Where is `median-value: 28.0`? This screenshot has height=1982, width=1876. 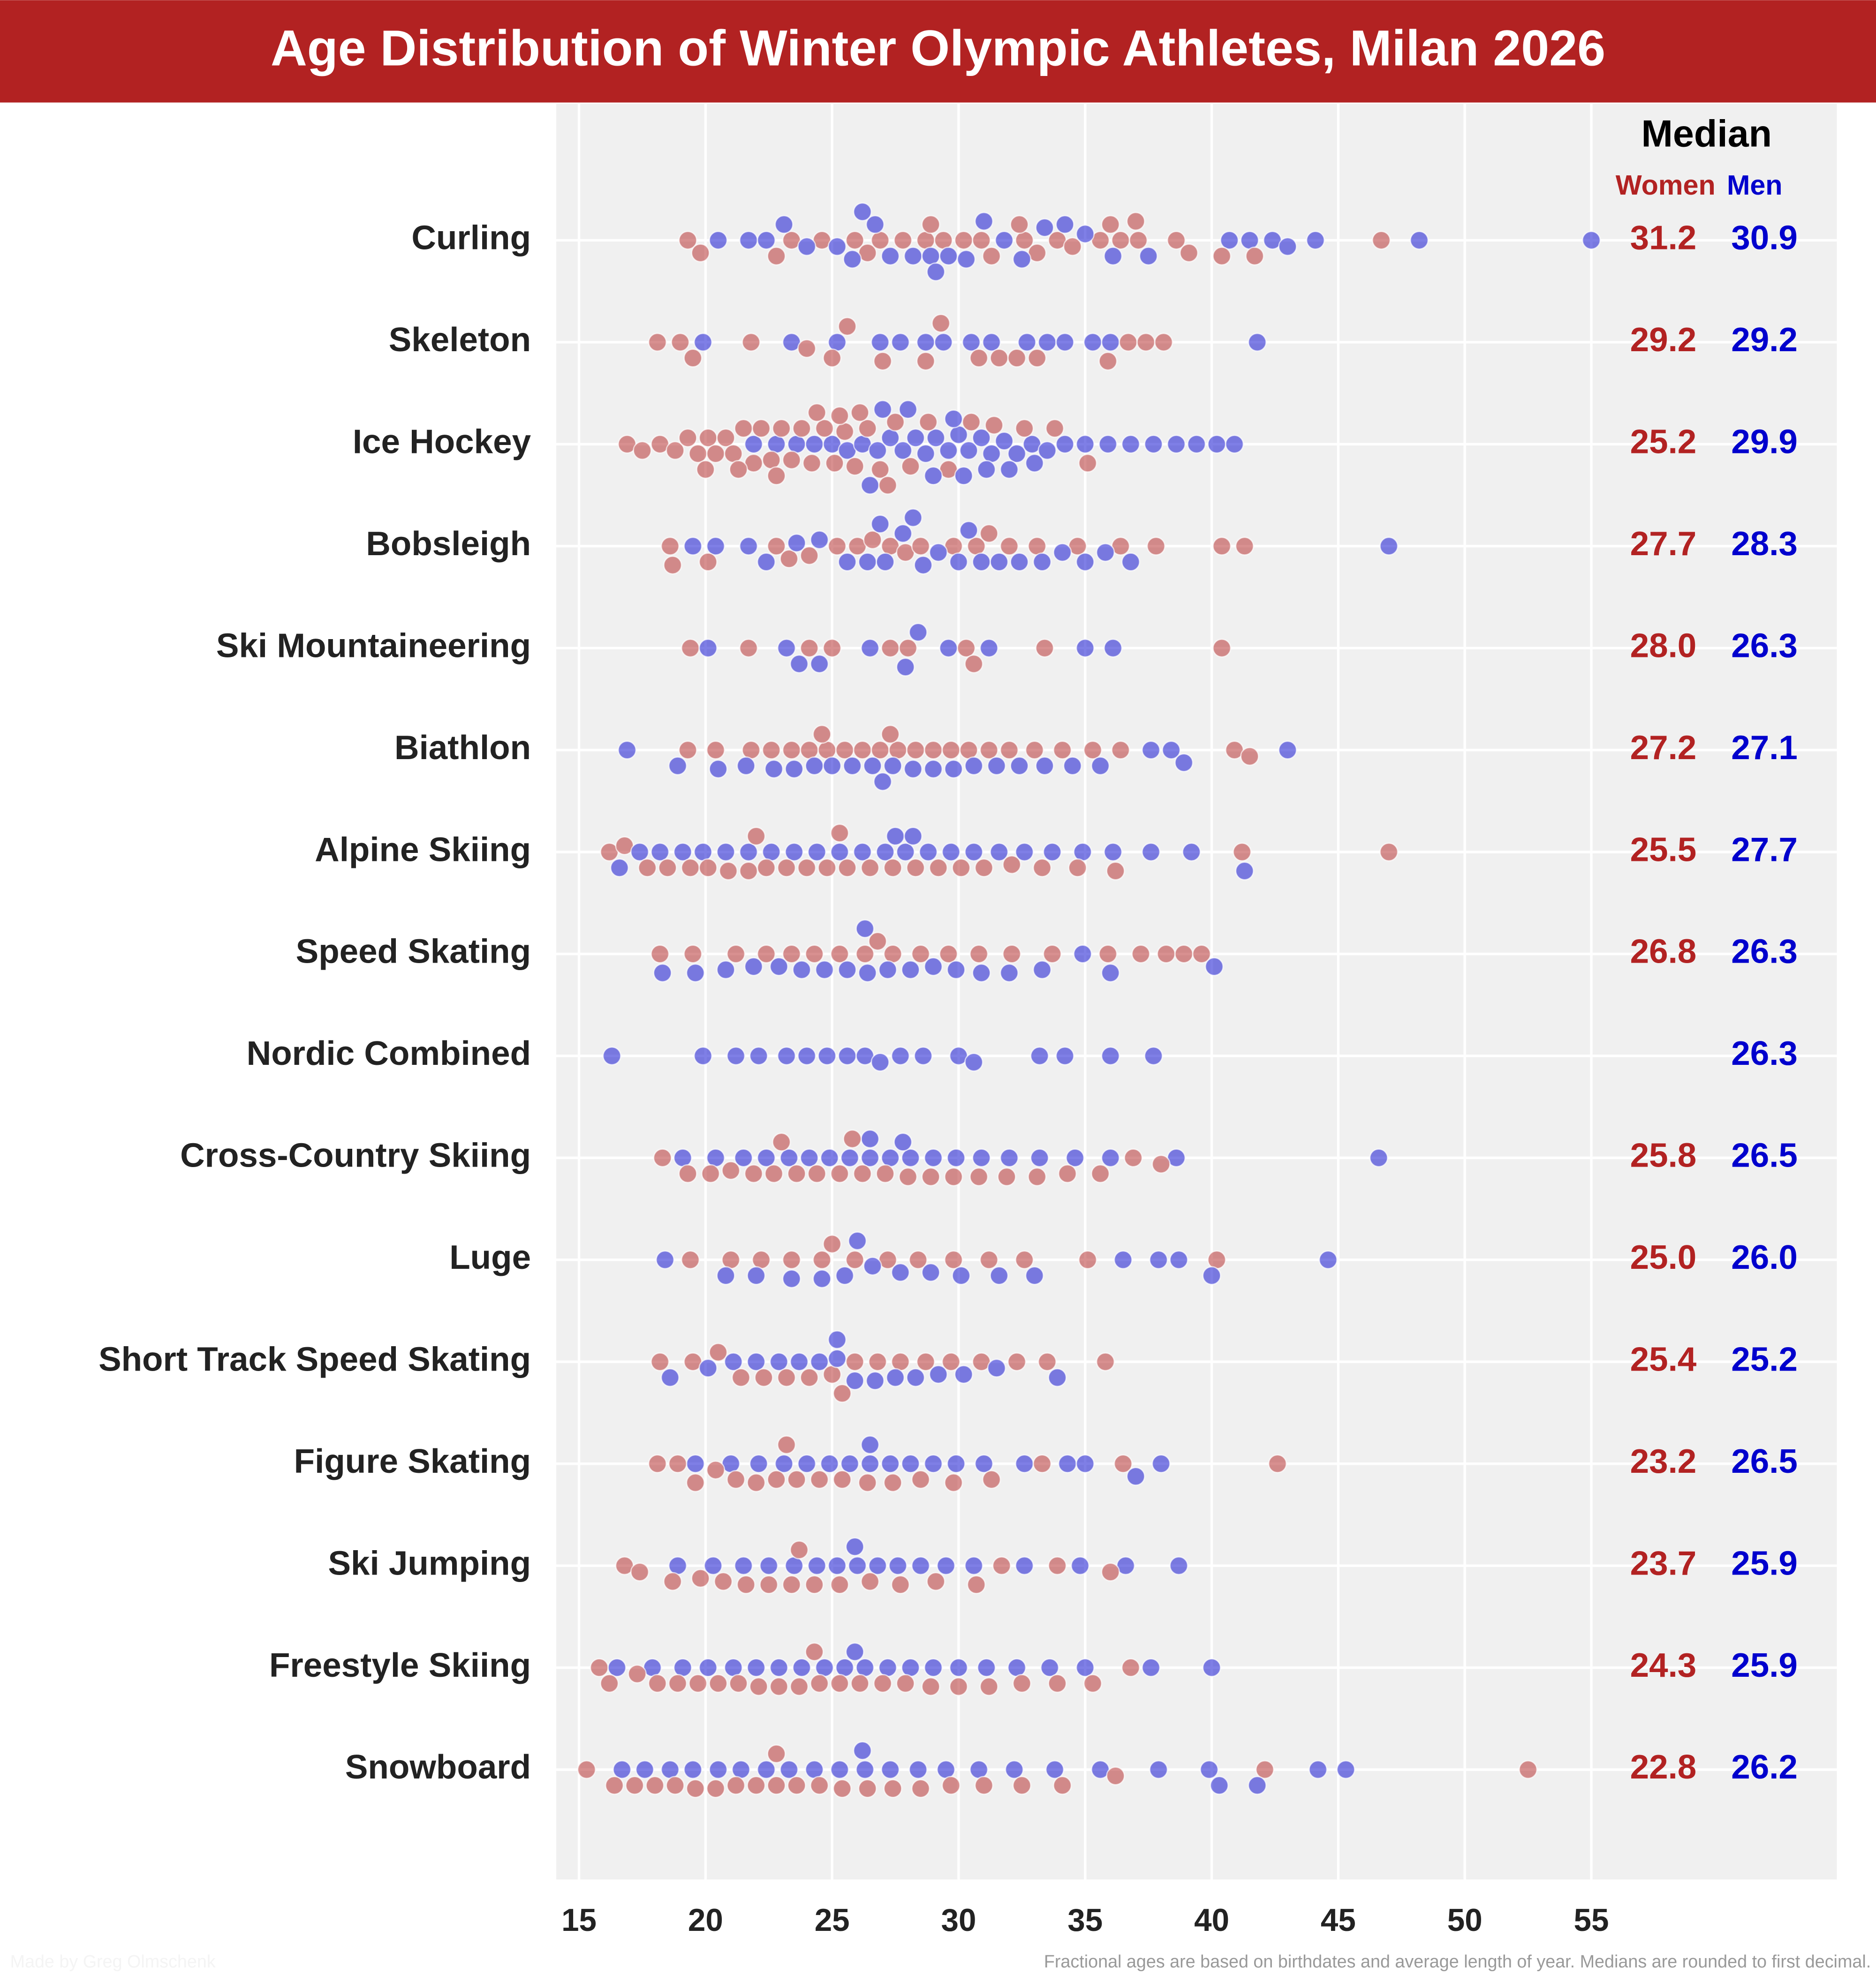
median-value: 28.0 is located at coordinates (1663, 645).